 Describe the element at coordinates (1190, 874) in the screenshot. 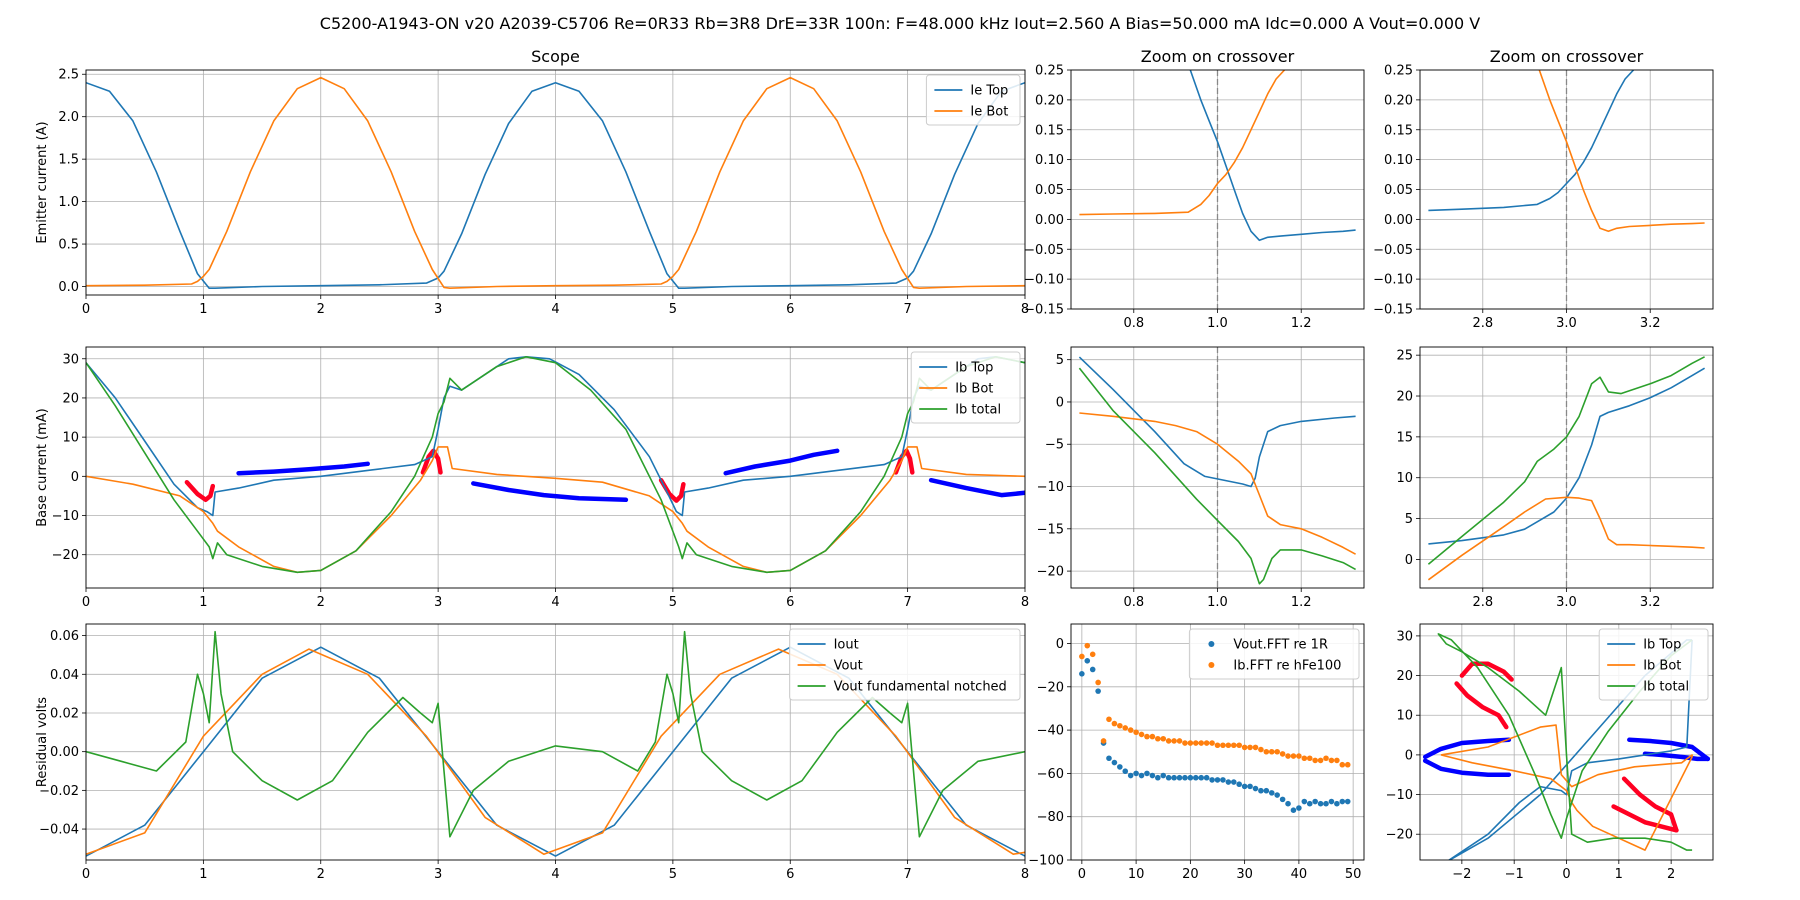

I see `x-tick-label: 20` at that location.